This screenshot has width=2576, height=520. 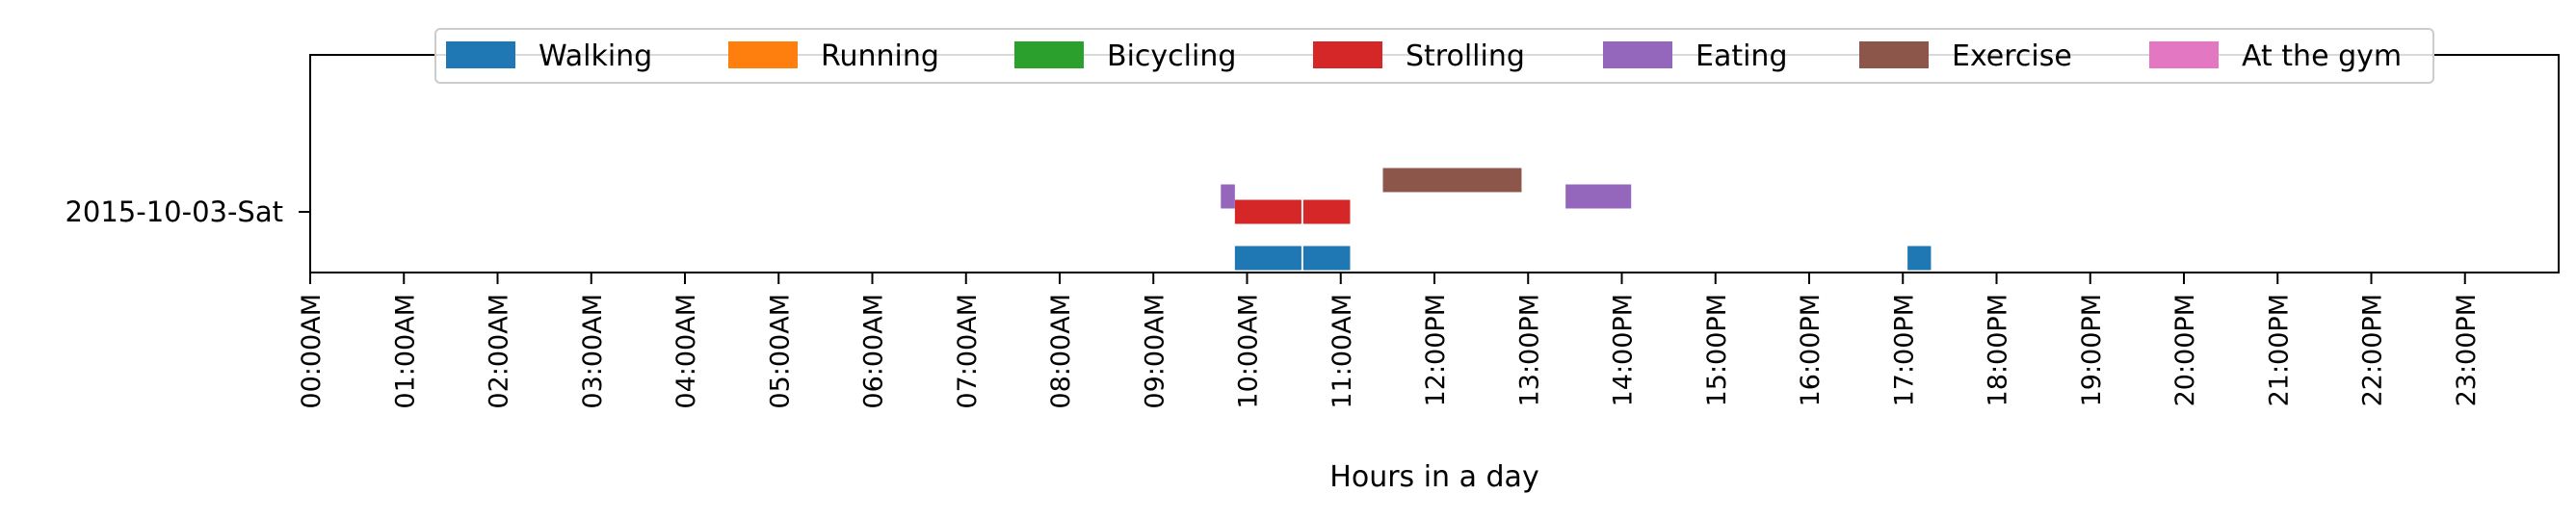 I want to click on x-tick-label: 14:00PM, so click(x=1624, y=350).